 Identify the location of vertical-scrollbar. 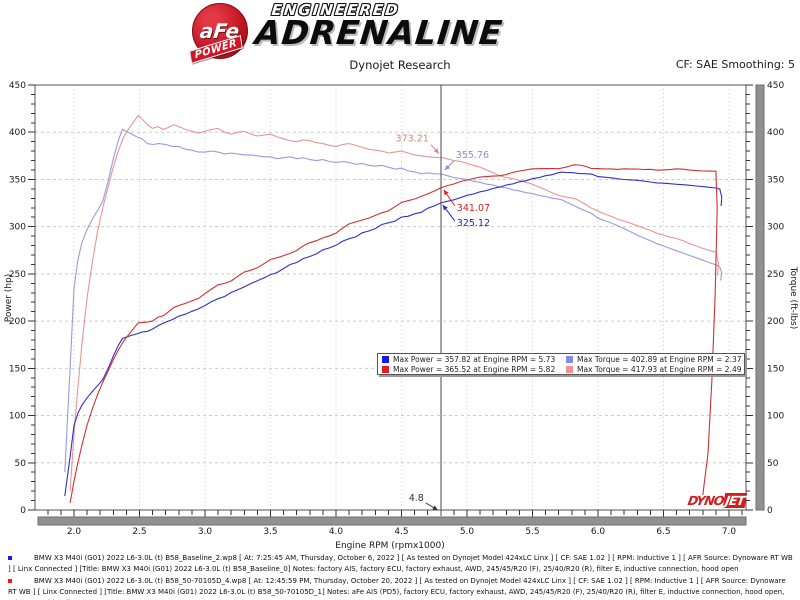
(760, 297).